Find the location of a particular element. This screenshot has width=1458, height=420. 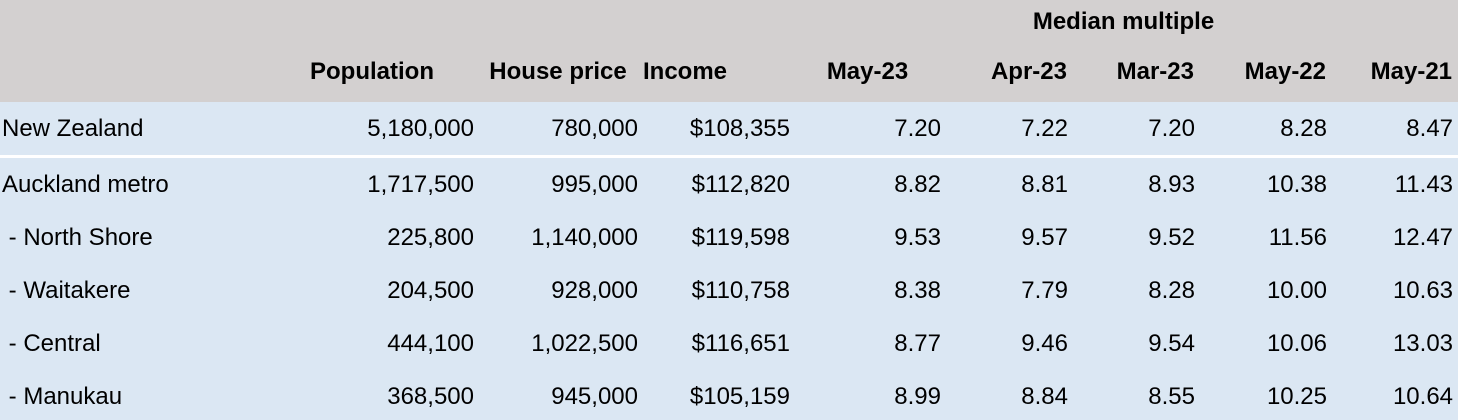

column-header-may-23: May-23 is located at coordinates (867, 71).